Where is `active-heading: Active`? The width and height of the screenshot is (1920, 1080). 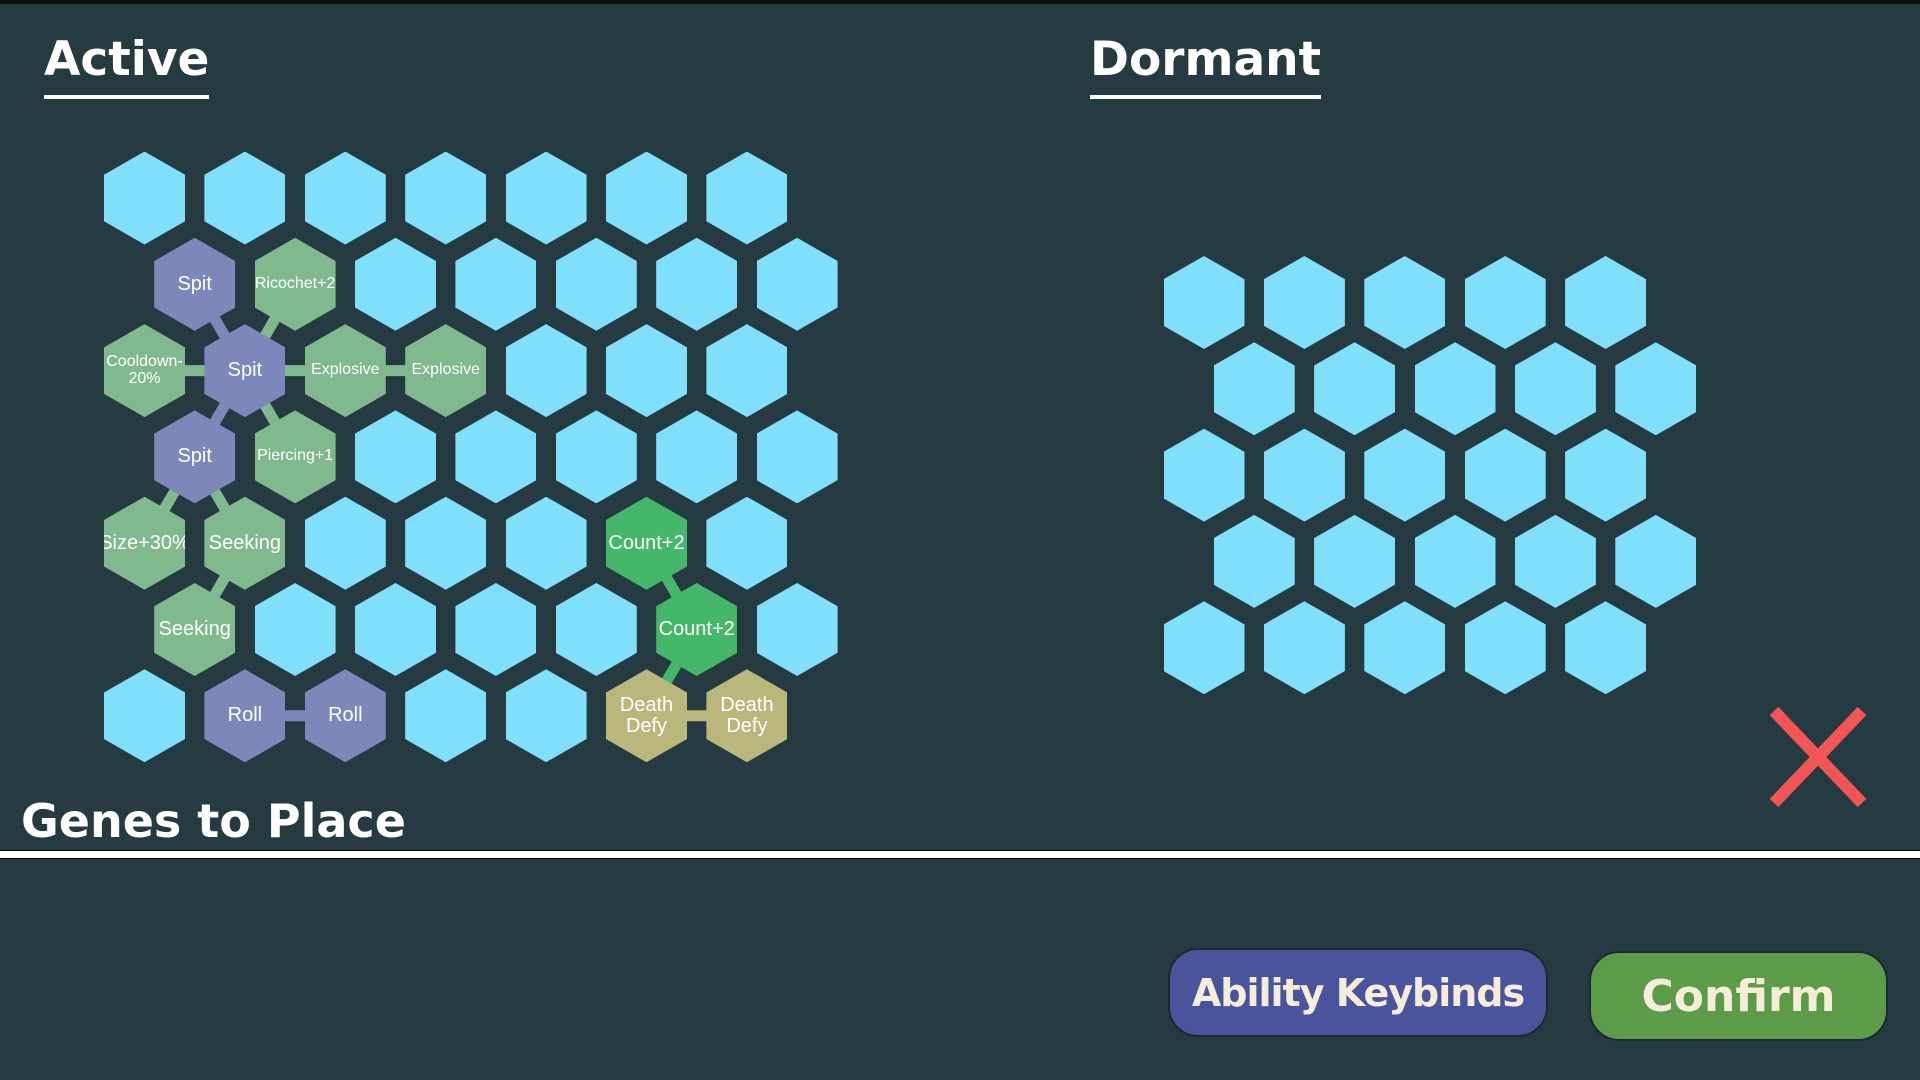 active-heading: Active is located at coordinates (127, 67).